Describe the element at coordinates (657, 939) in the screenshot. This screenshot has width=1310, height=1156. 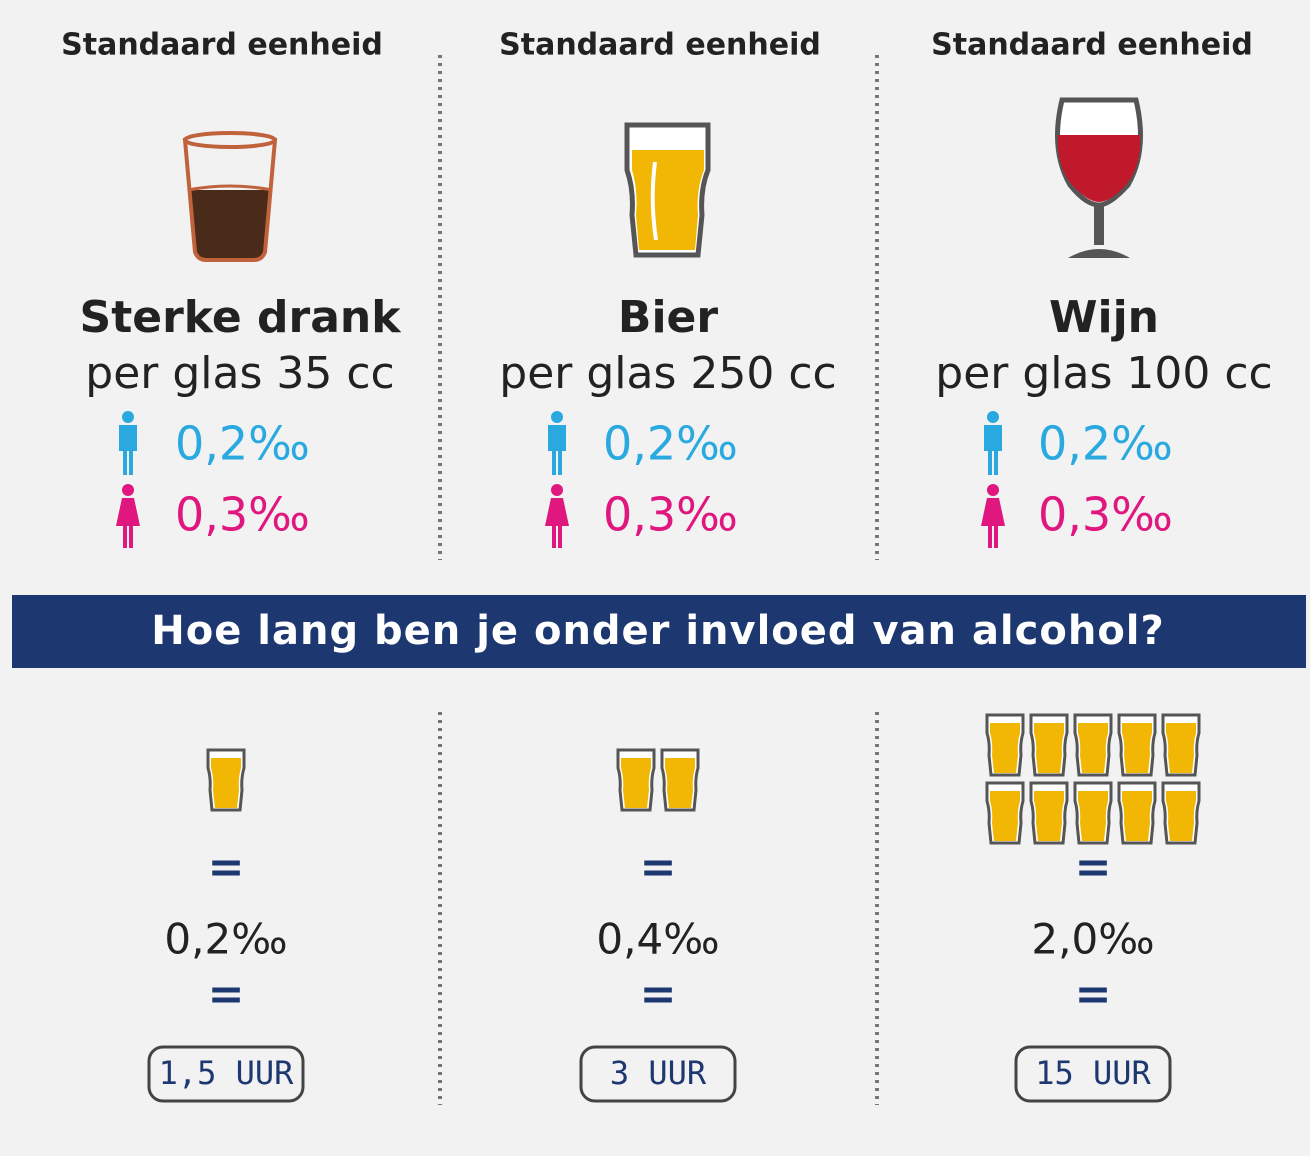
I see `promille: 0,4‰` at that location.